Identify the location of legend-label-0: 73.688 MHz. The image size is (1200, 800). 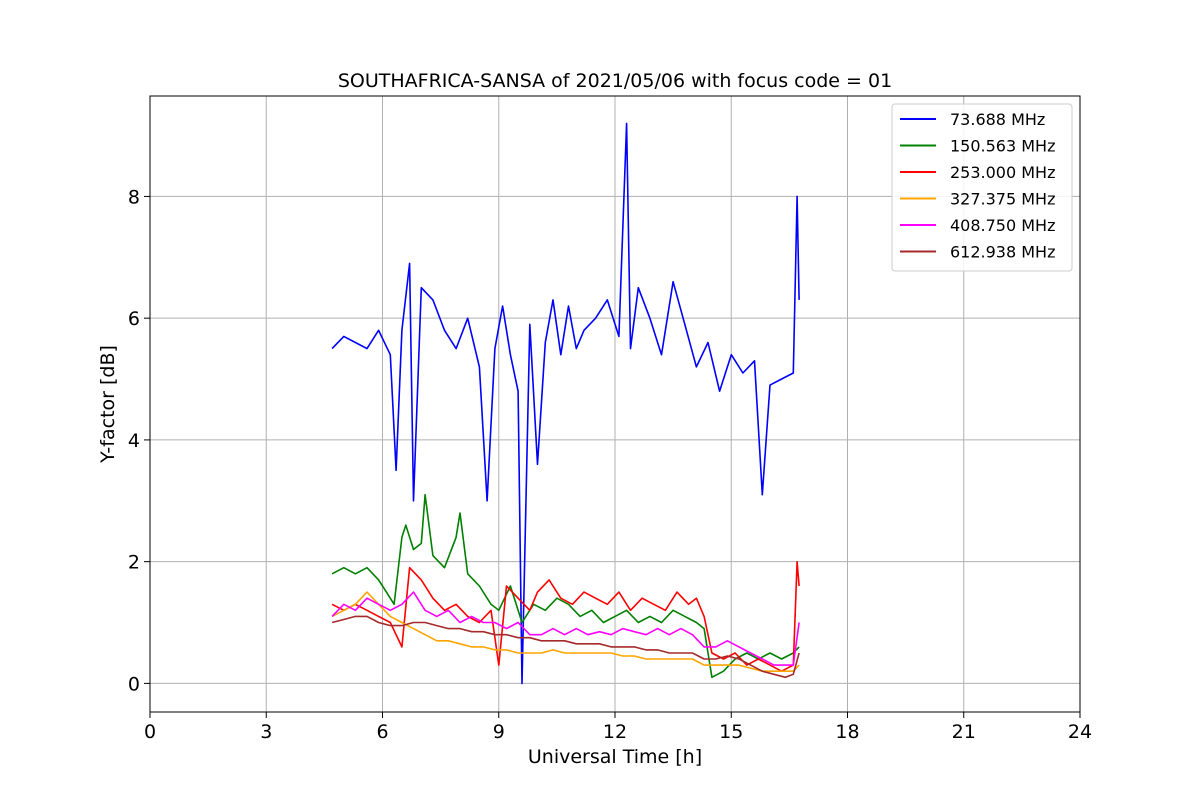
(997, 119).